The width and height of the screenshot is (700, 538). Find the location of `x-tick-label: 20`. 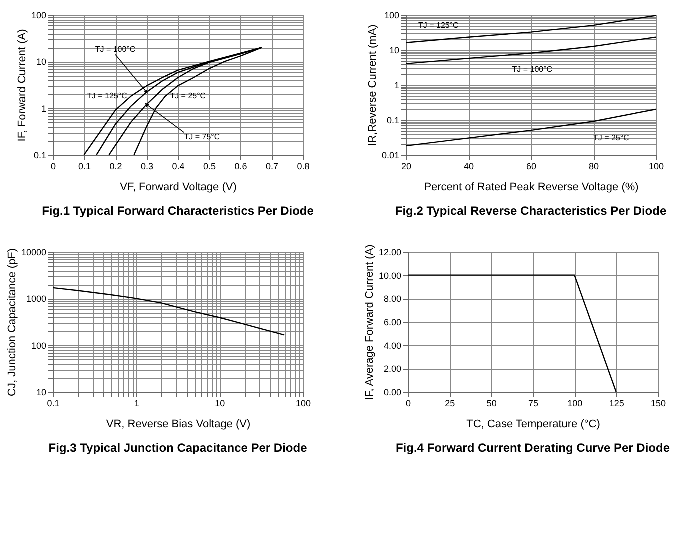

x-tick-label: 20 is located at coordinates (406, 167).